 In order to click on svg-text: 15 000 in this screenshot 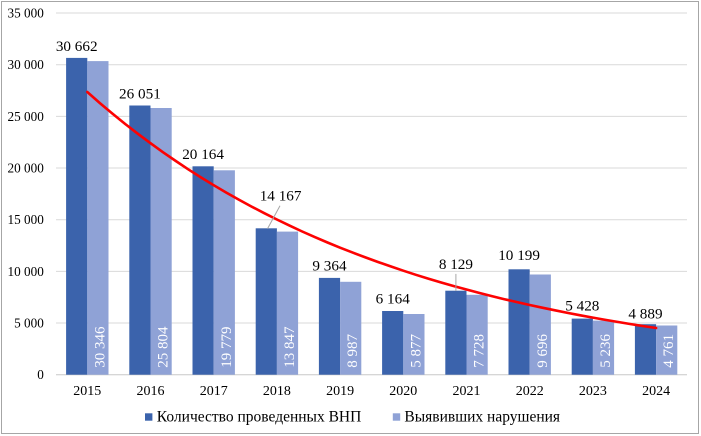, I will do `click(26, 219)`.